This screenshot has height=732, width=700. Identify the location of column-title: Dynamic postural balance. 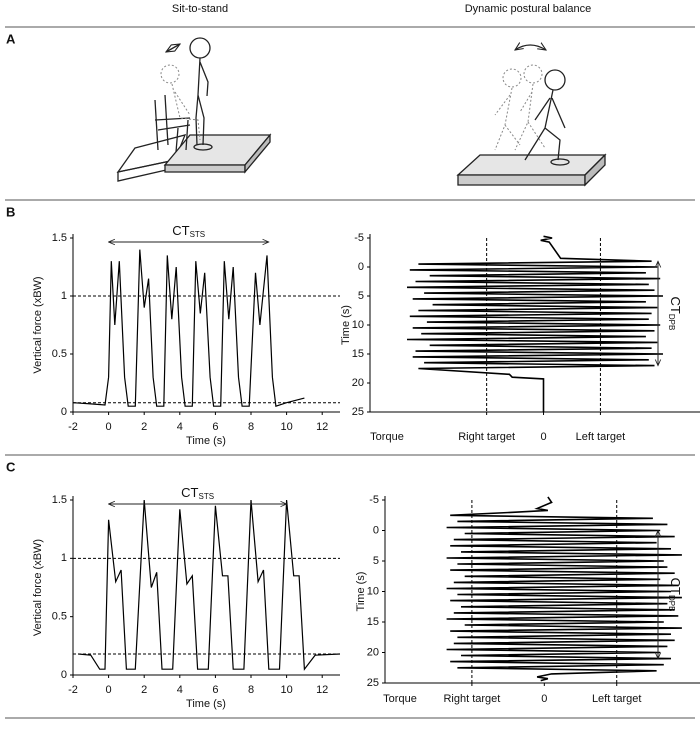
(528, 9).